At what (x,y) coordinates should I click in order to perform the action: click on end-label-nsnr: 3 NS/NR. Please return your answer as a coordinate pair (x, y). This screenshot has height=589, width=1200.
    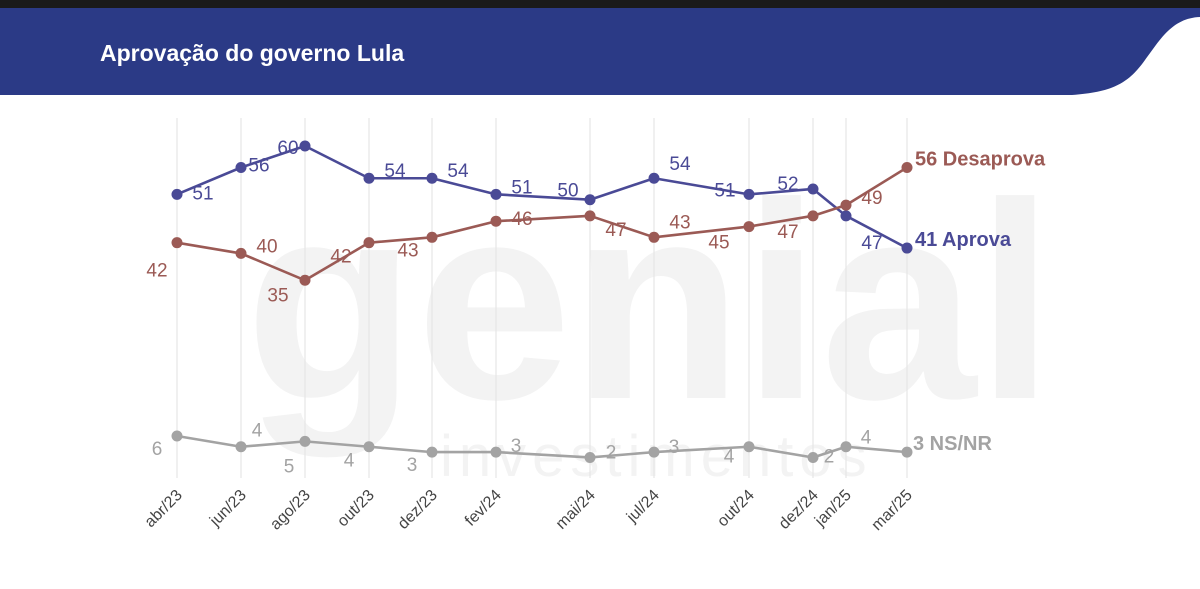
    Looking at the image, I should click on (952, 444).